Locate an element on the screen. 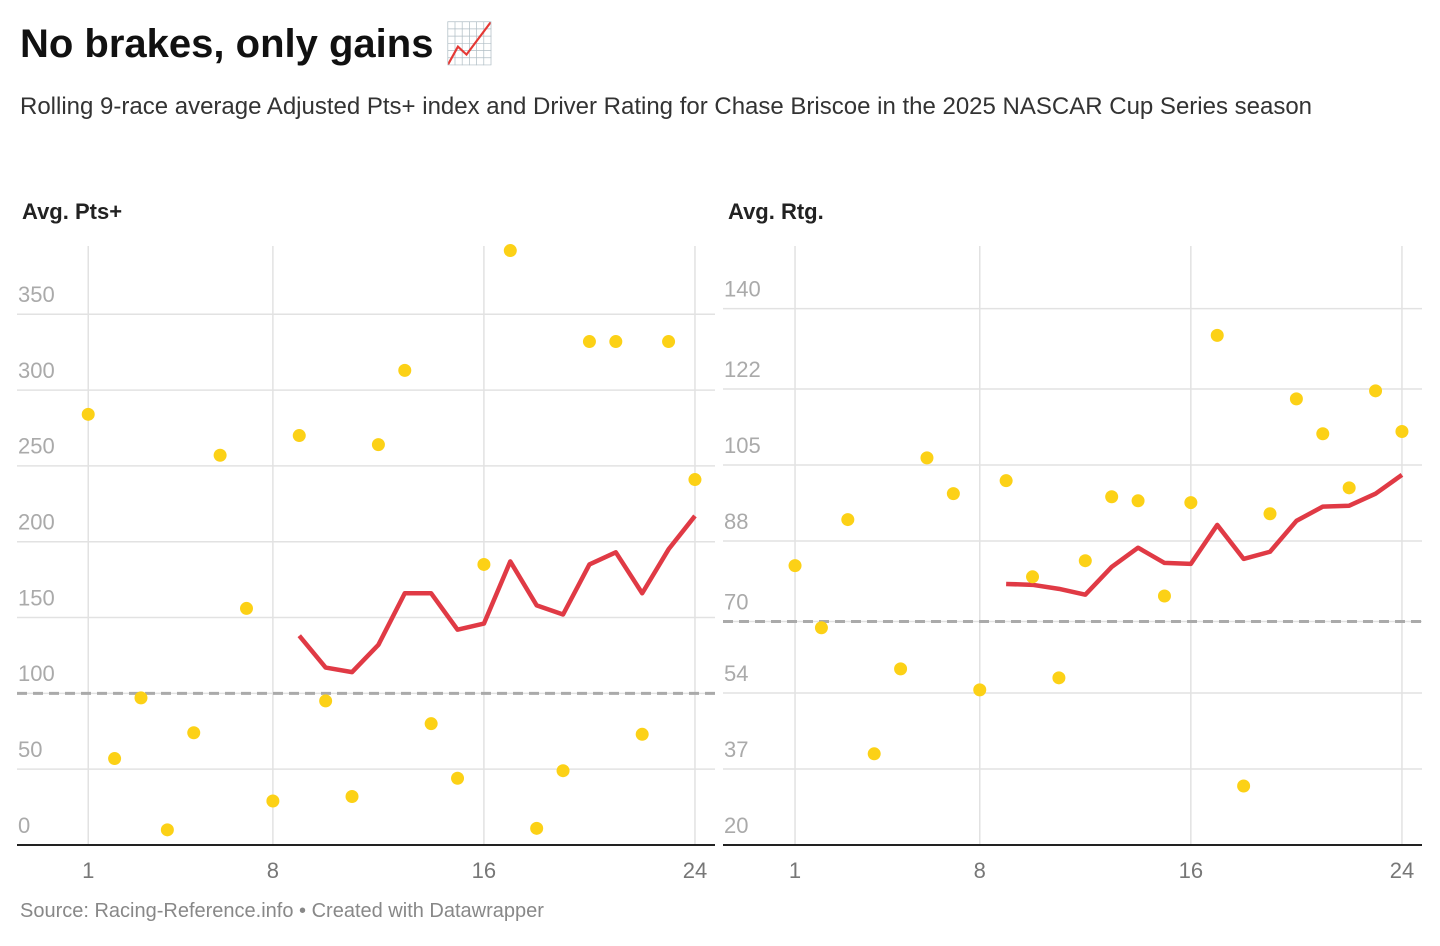 The width and height of the screenshot is (1440, 946). y-tick-label: 350 is located at coordinates (36, 294).